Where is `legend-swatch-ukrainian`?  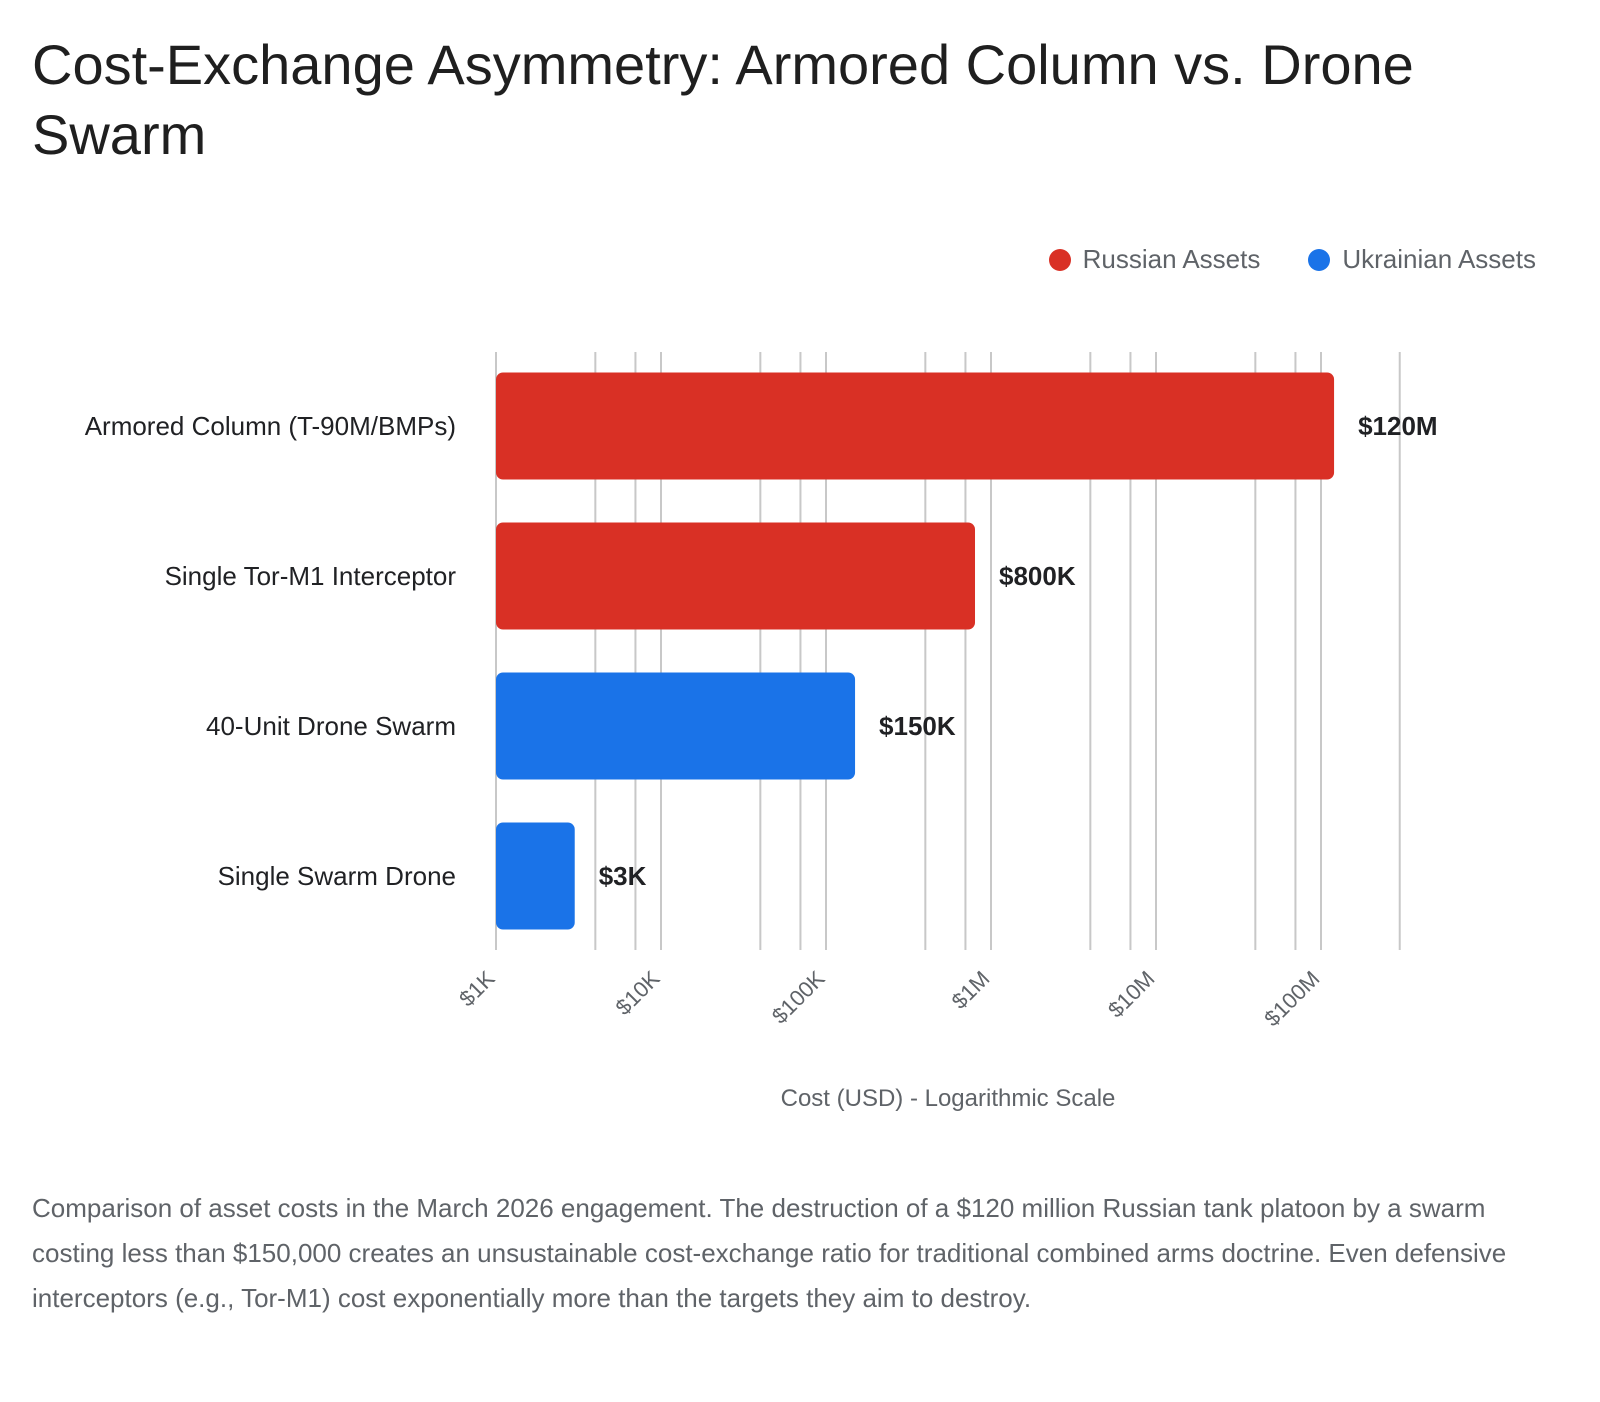 legend-swatch-ukrainian is located at coordinates (1319, 259).